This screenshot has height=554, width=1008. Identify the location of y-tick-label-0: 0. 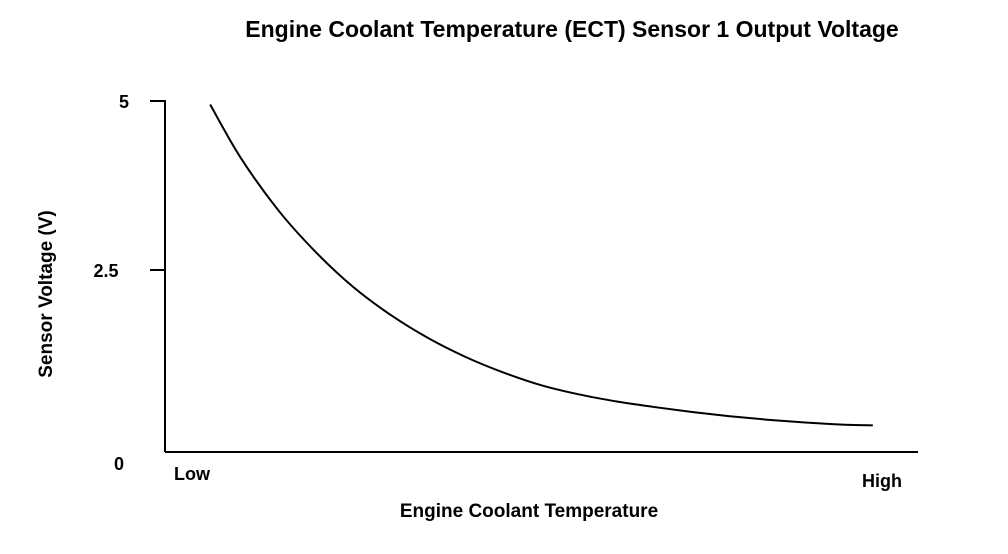
(119, 464).